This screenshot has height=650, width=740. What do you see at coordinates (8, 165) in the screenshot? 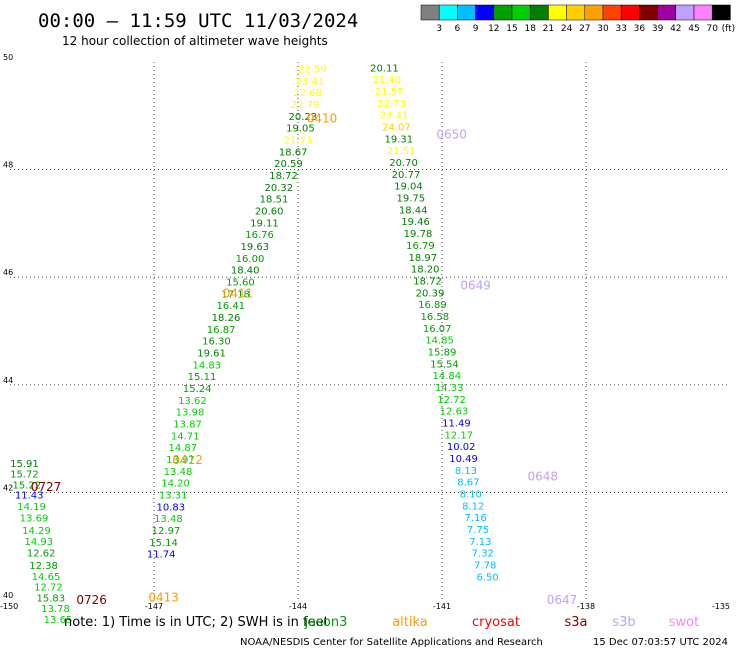
I see `y-tick-label: 48` at bounding box center [8, 165].